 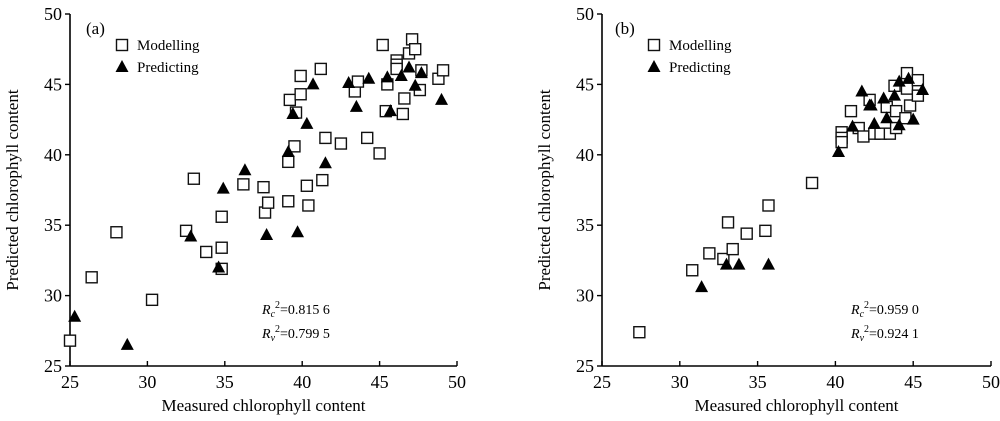 What do you see at coordinates (457, 382) in the screenshot?
I see `x-tick-label: 50` at bounding box center [457, 382].